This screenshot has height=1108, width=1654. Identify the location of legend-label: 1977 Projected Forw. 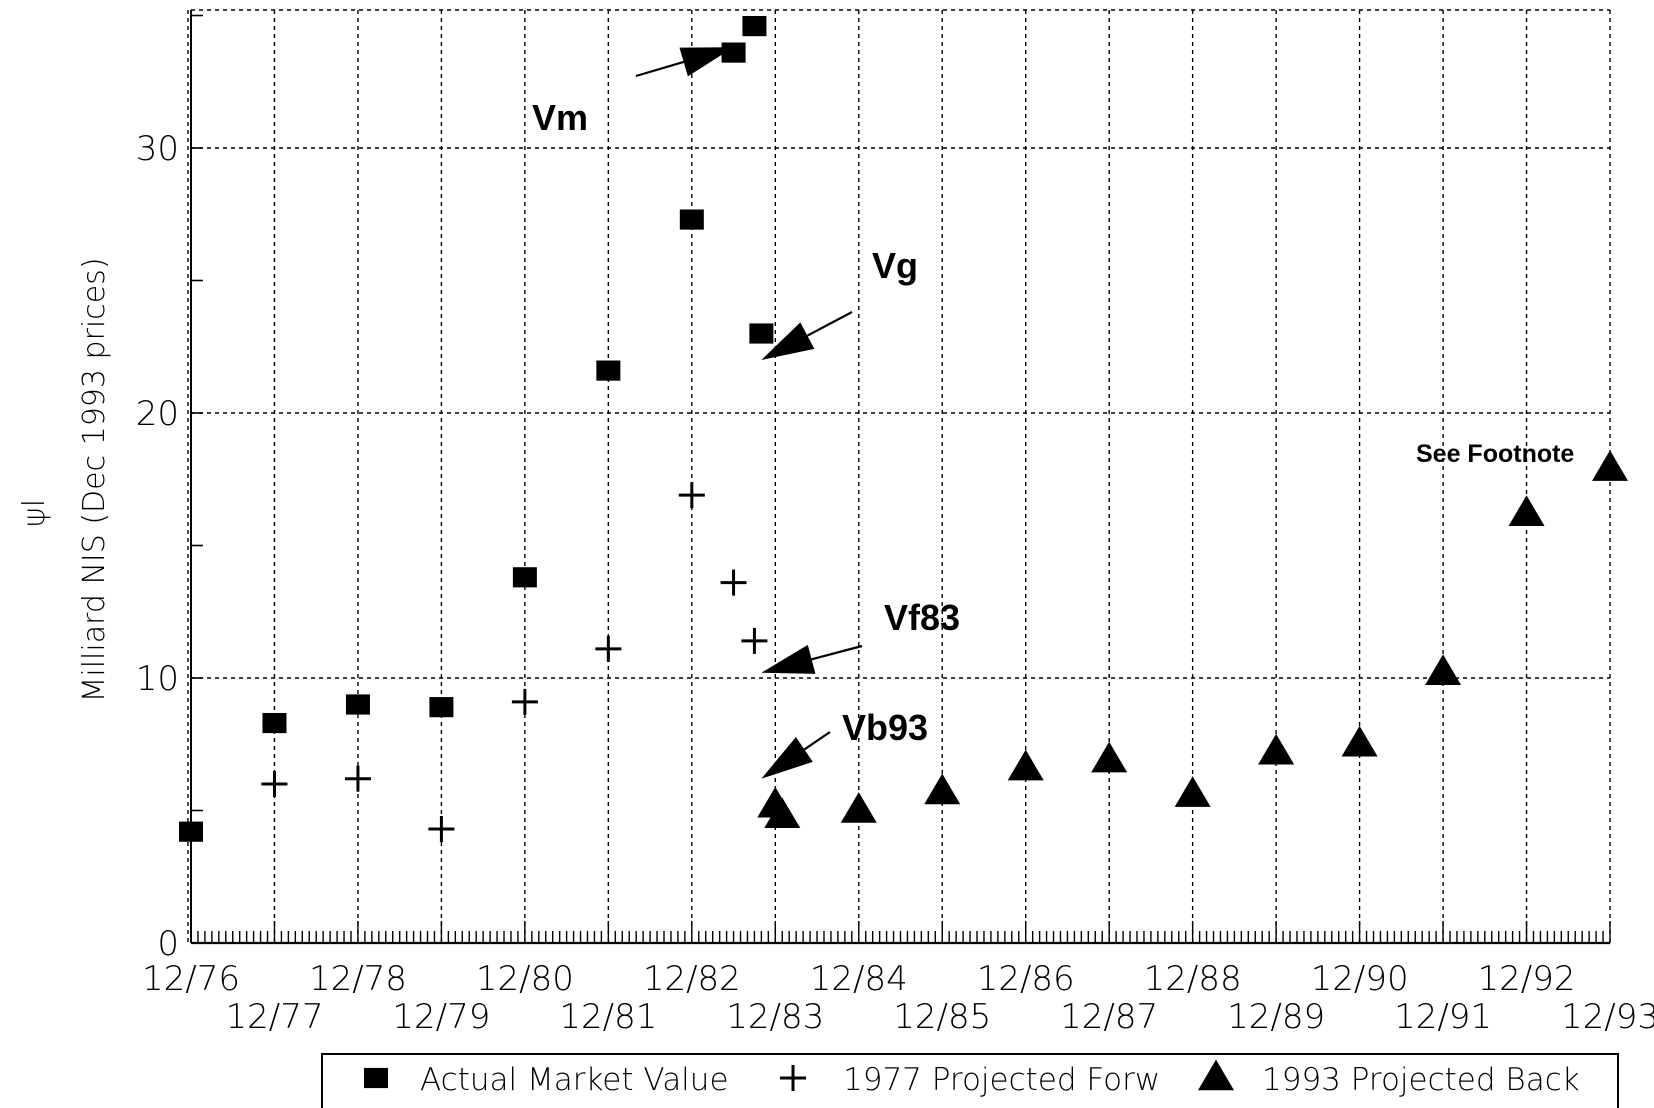
(1001, 1080).